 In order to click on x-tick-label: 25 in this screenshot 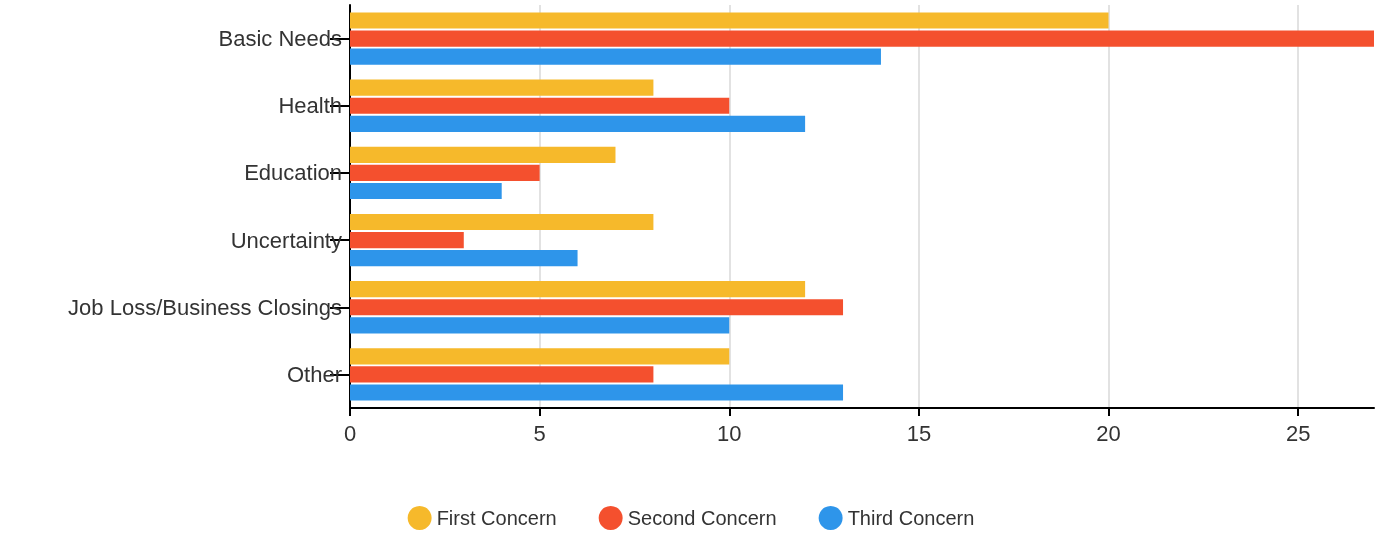, I will do `click(1298, 433)`.